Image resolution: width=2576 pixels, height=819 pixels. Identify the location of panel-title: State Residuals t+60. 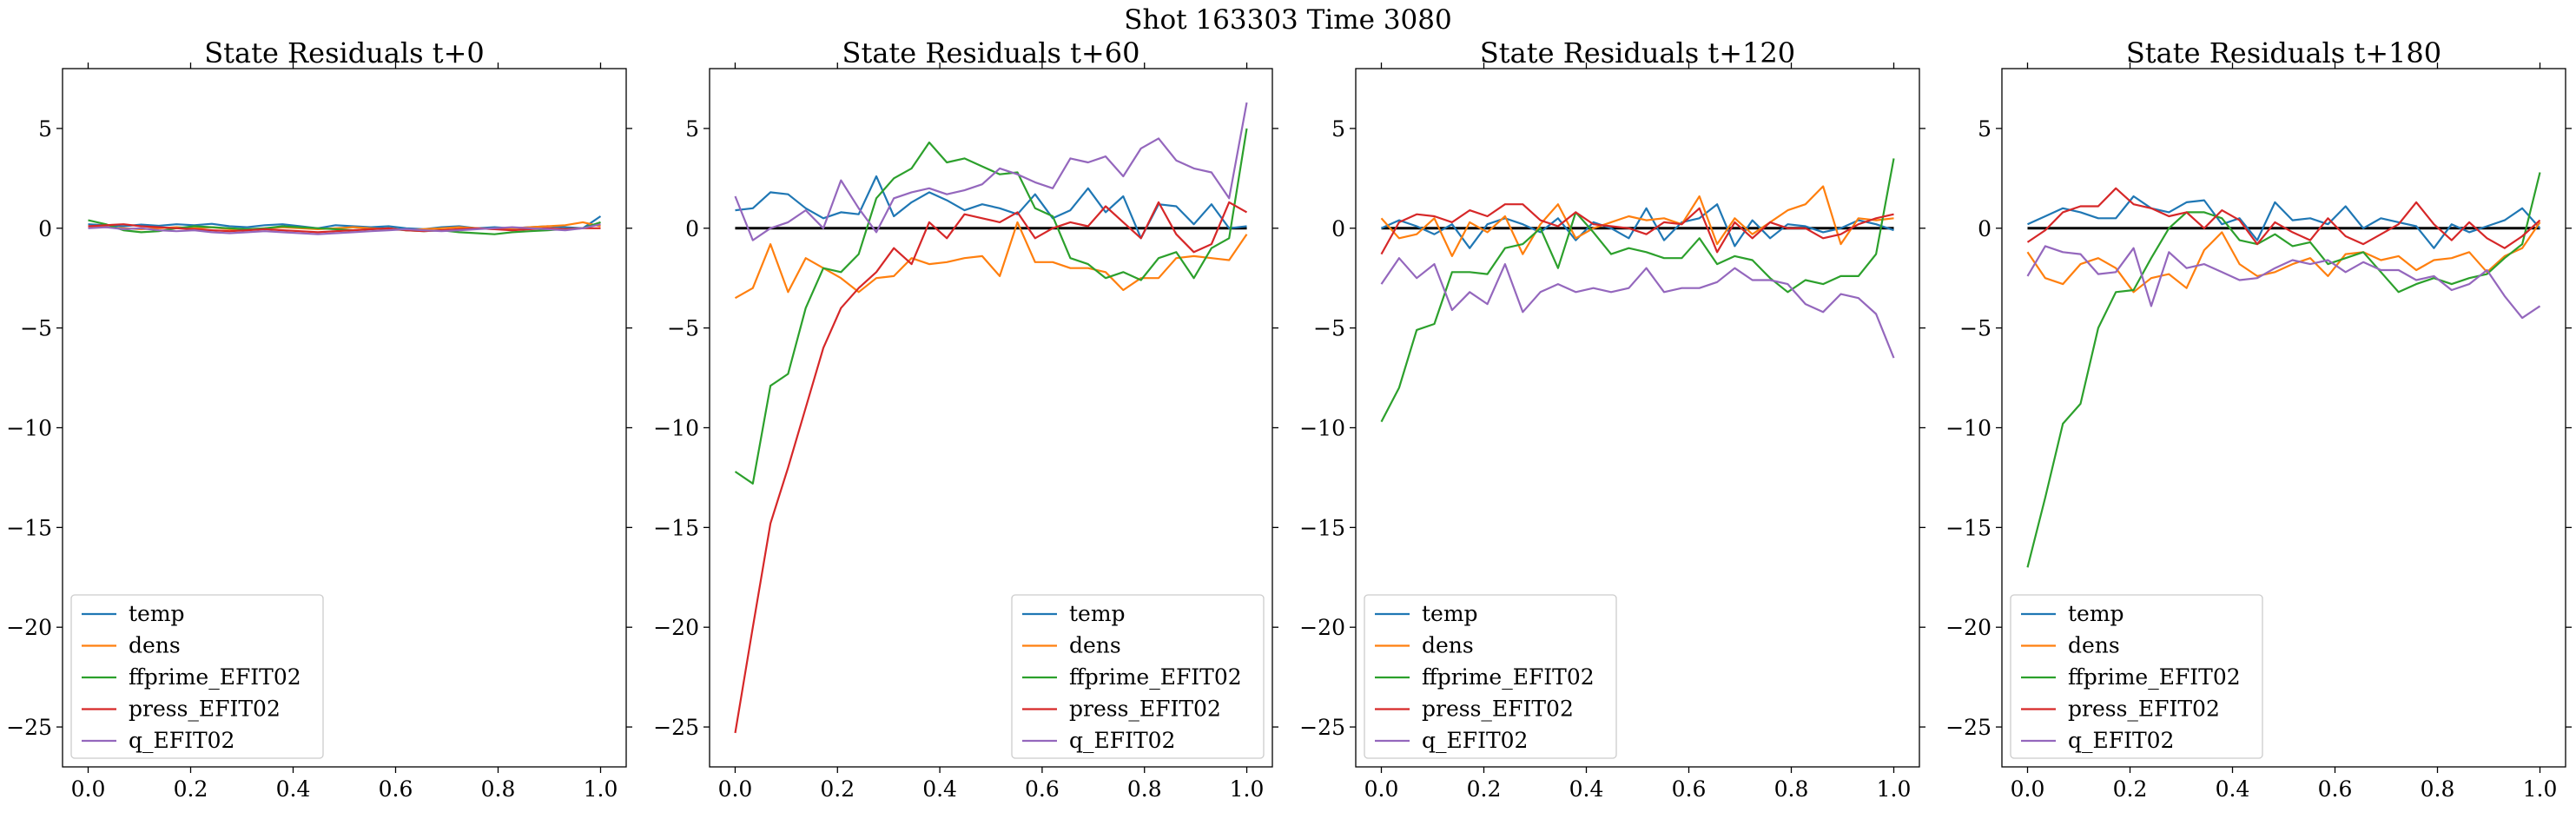
(991, 52).